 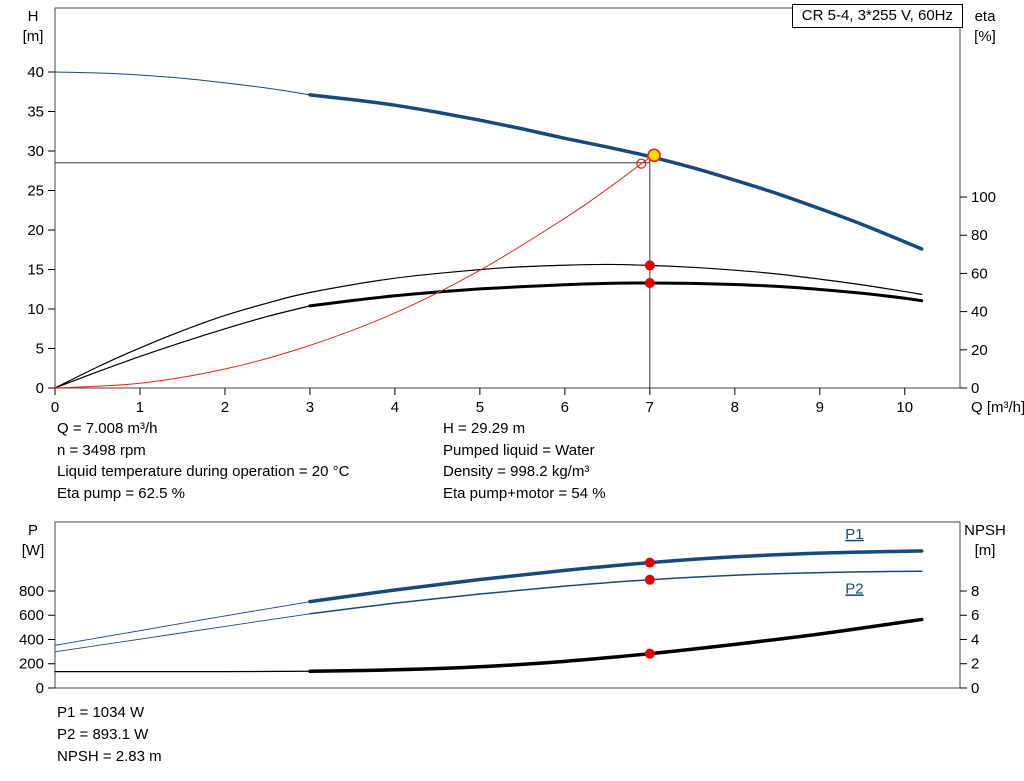 What do you see at coordinates (107, 428) in the screenshot?
I see `info-q-line: Q = 7.008 m³/h` at bounding box center [107, 428].